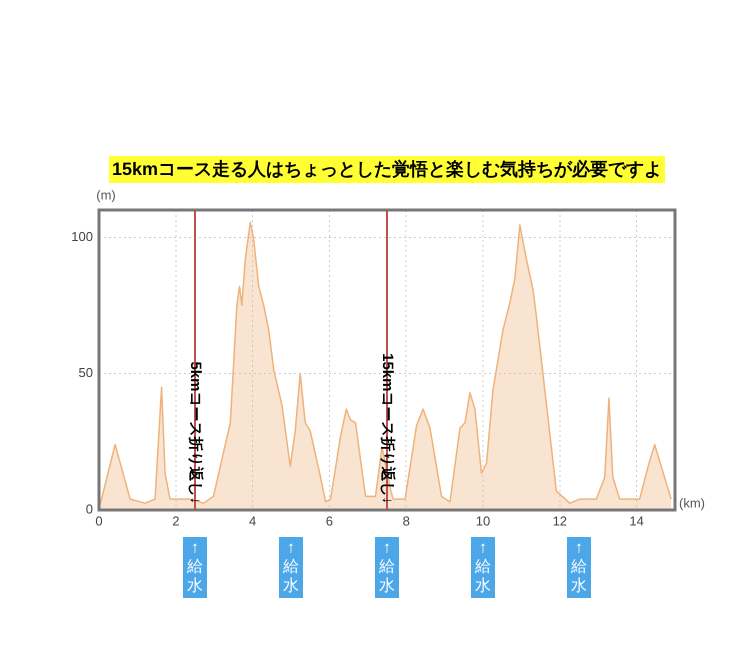  What do you see at coordinates (387, 168) in the screenshot?
I see `chart-title: 15kmコース走る人はちょっとした覚悟と楽しむ気持ちが必要ですよ` at bounding box center [387, 168].